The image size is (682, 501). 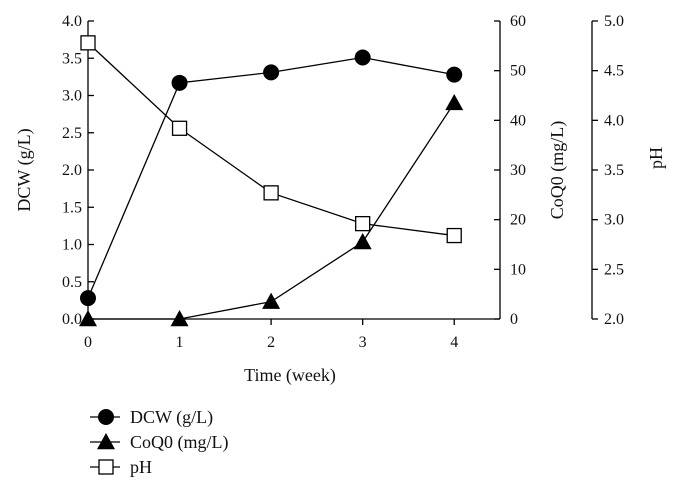 What do you see at coordinates (614, 21) in the screenshot?
I see `ph-tick-label: 5.0` at bounding box center [614, 21].